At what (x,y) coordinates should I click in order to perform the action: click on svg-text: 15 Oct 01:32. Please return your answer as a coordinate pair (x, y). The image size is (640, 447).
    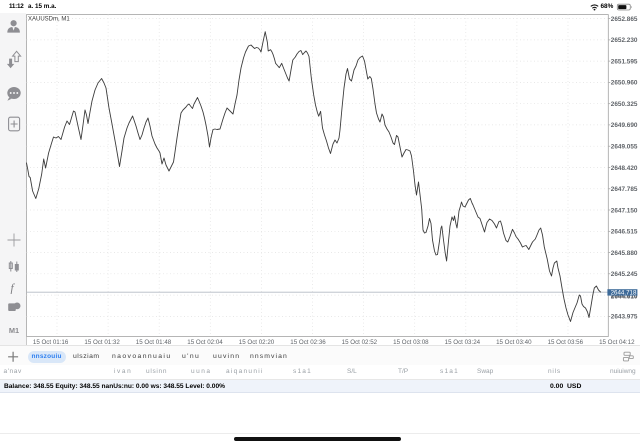
    Looking at the image, I should click on (102, 342).